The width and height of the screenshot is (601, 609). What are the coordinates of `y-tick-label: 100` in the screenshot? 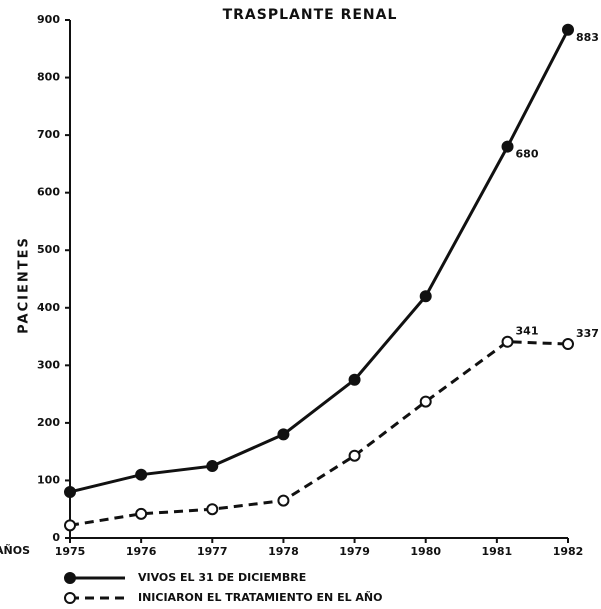 It's located at (48, 479).